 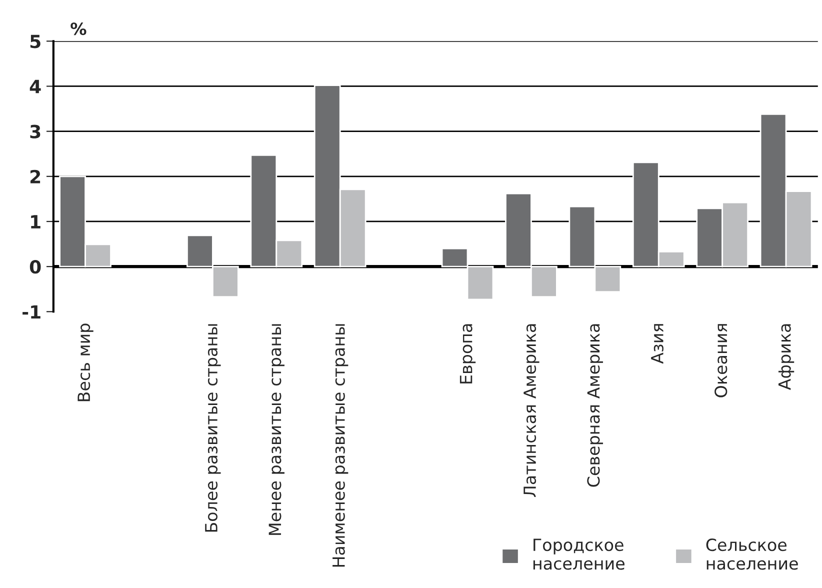 I want to click on y-tick-label: 3, so click(x=35, y=131).